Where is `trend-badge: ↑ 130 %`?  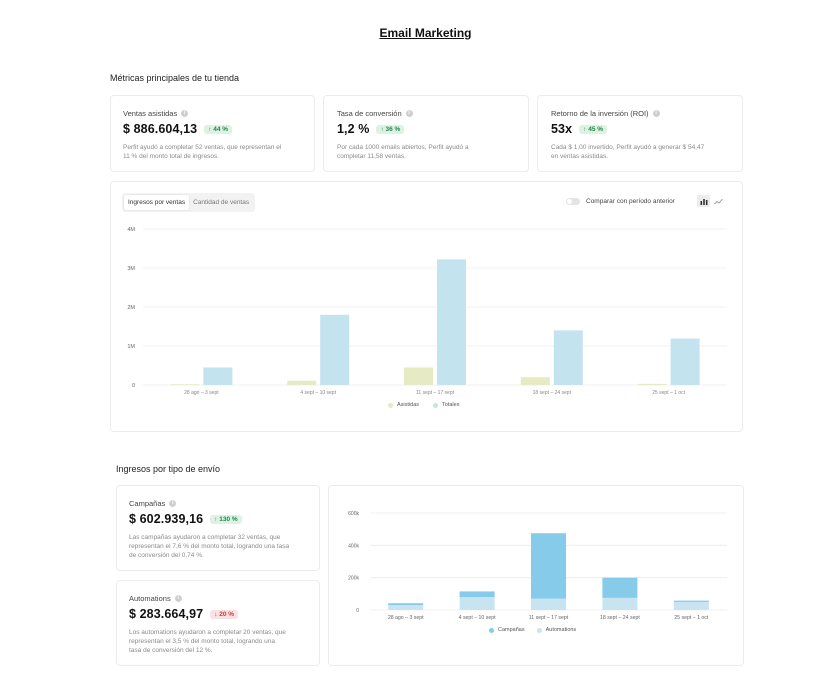 trend-badge: ↑ 130 % is located at coordinates (226, 519).